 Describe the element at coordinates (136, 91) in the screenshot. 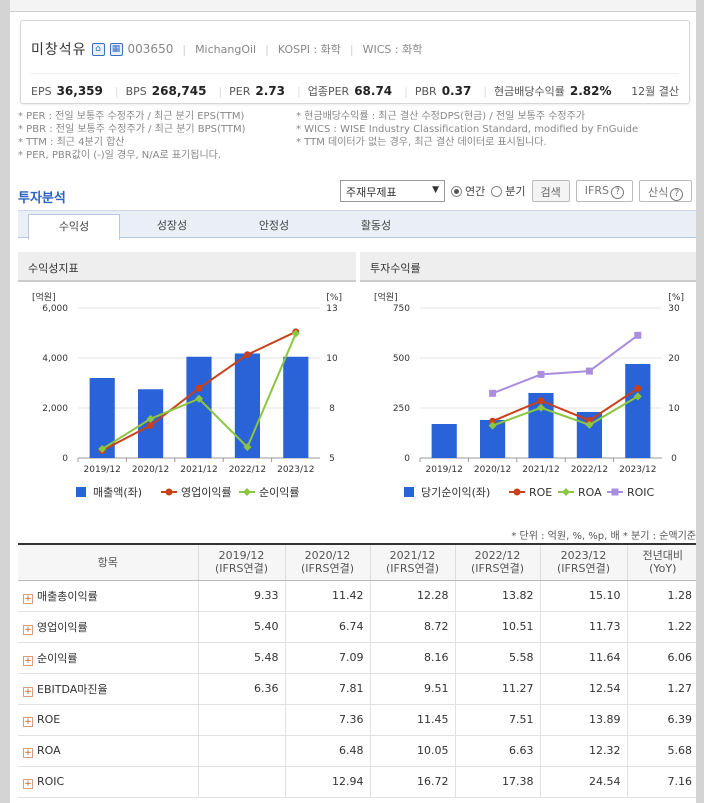

I see `metric-label: BPS` at that location.